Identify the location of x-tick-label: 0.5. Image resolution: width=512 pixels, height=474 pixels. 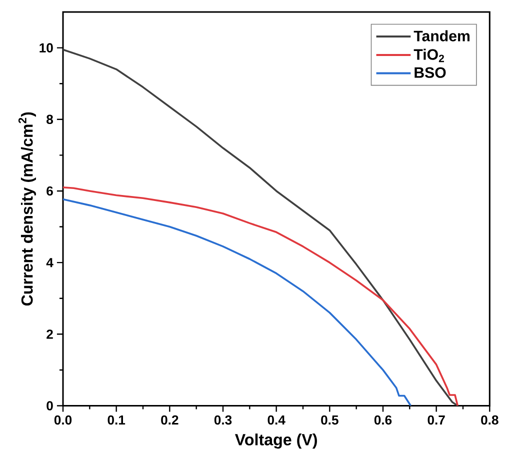
(329, 420).